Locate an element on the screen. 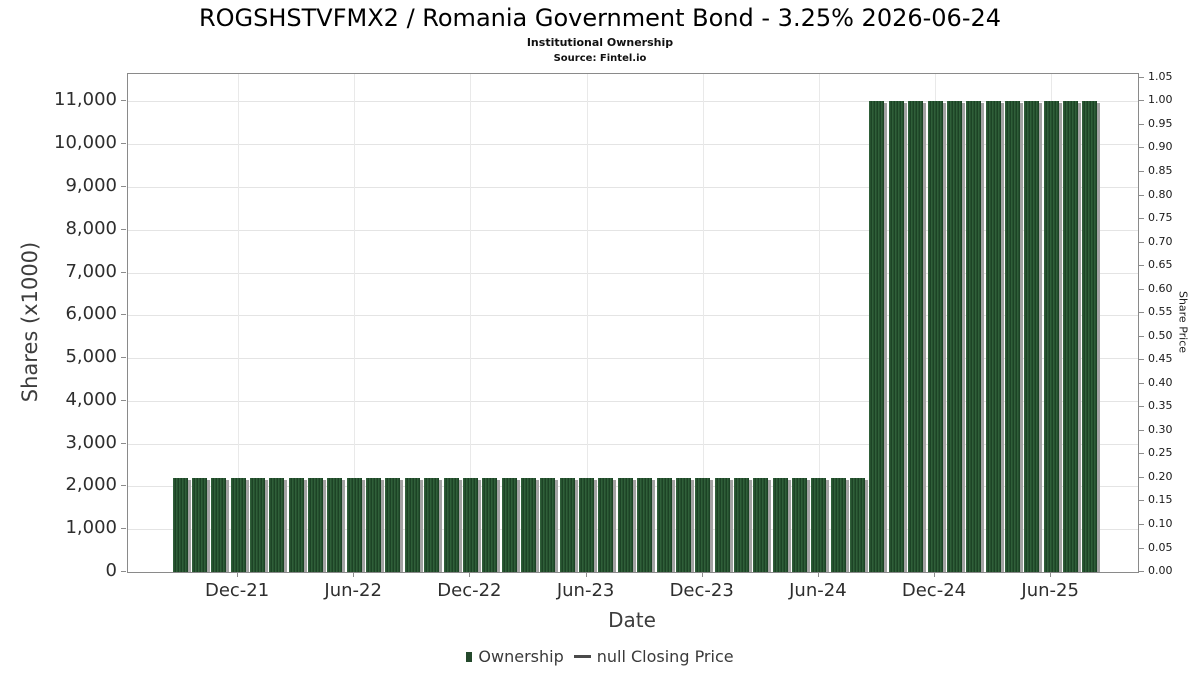  y-axis-right-tick-label: 0.75 is located at coordinates (1160, 217).